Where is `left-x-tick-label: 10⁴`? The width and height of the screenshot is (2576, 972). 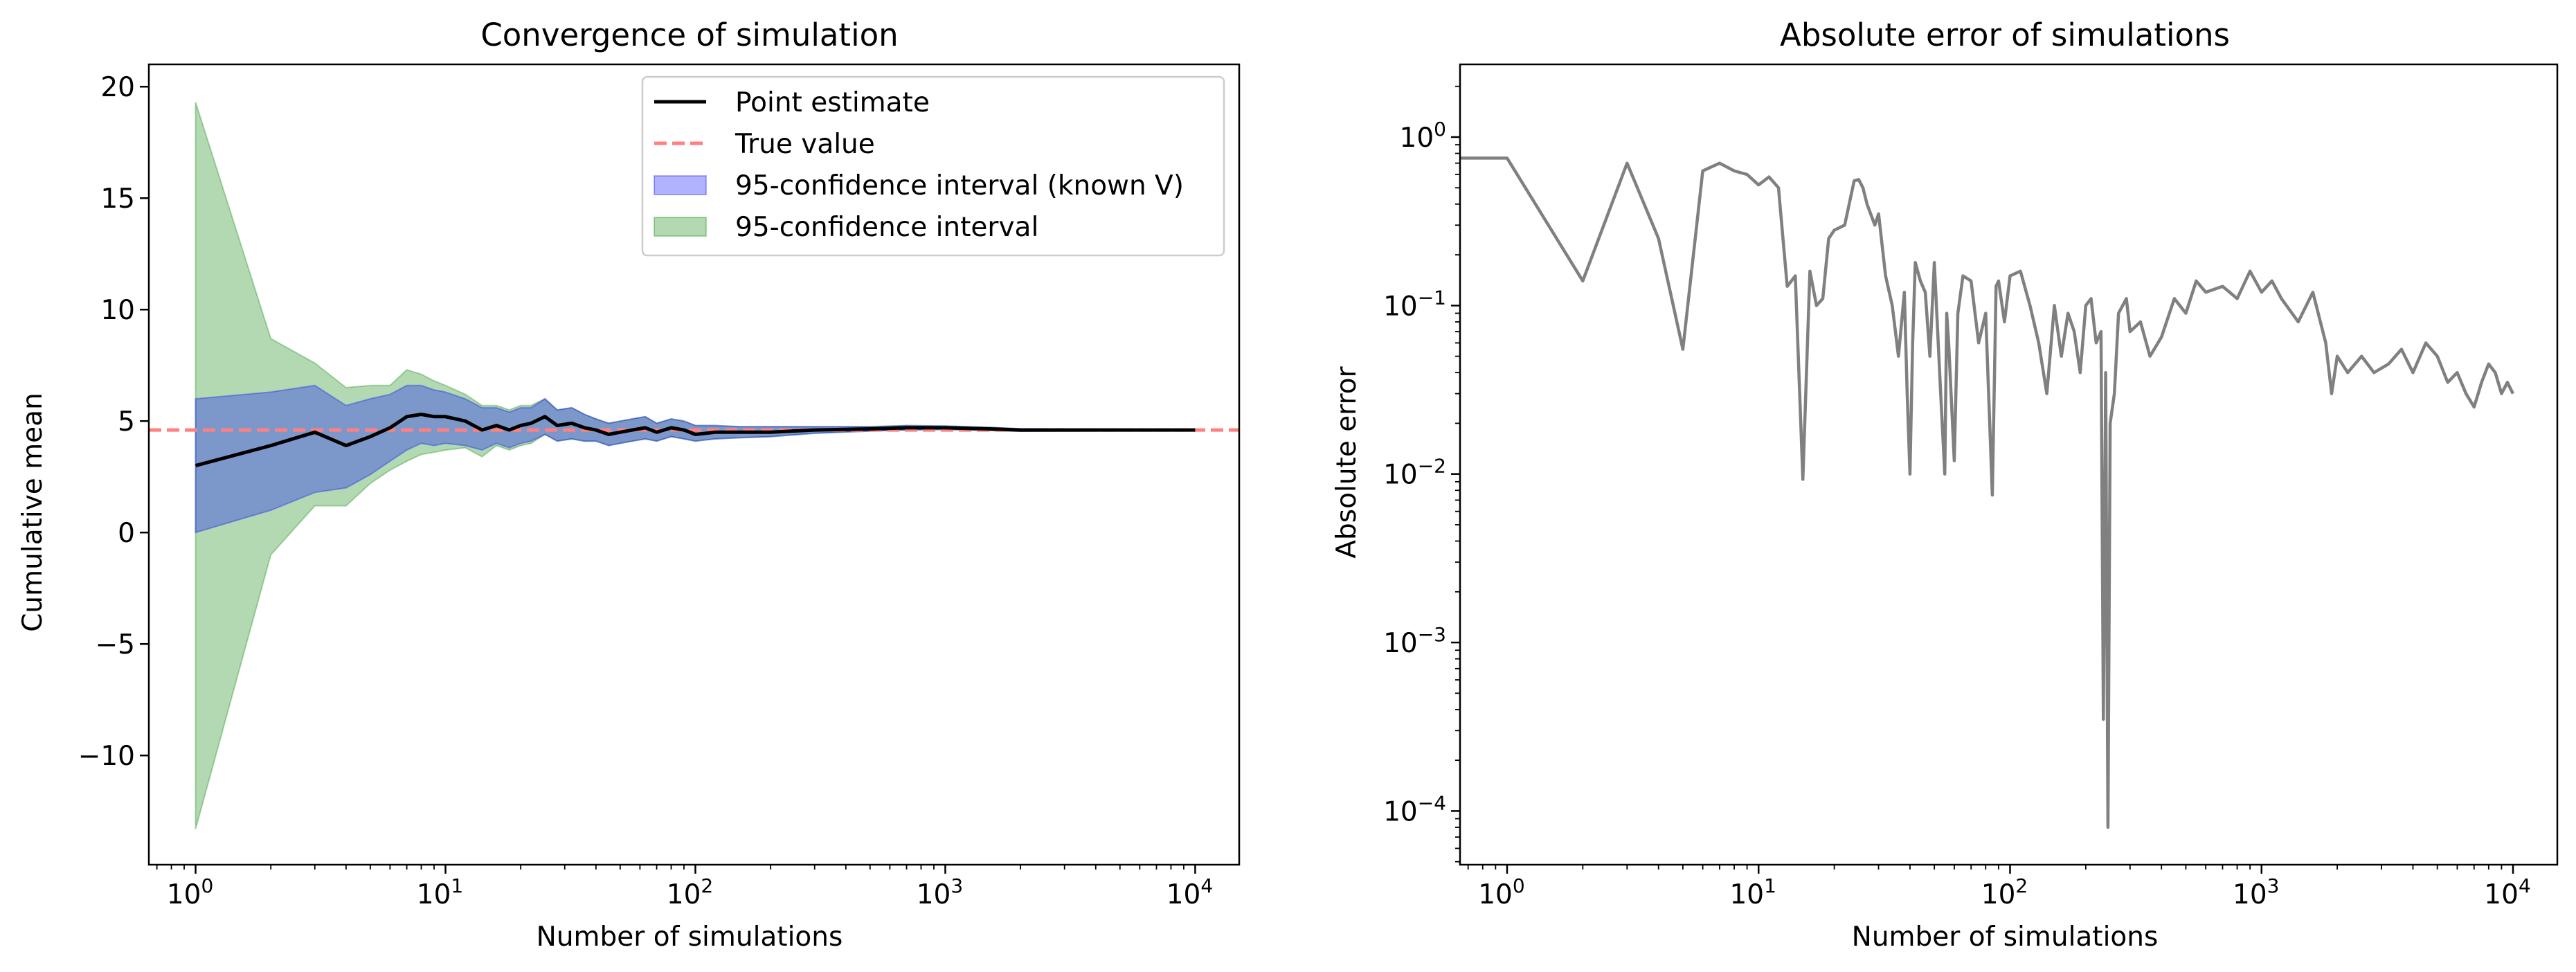 left-x-tick-label: 10⁴ is located at coordinates (1190, 892).